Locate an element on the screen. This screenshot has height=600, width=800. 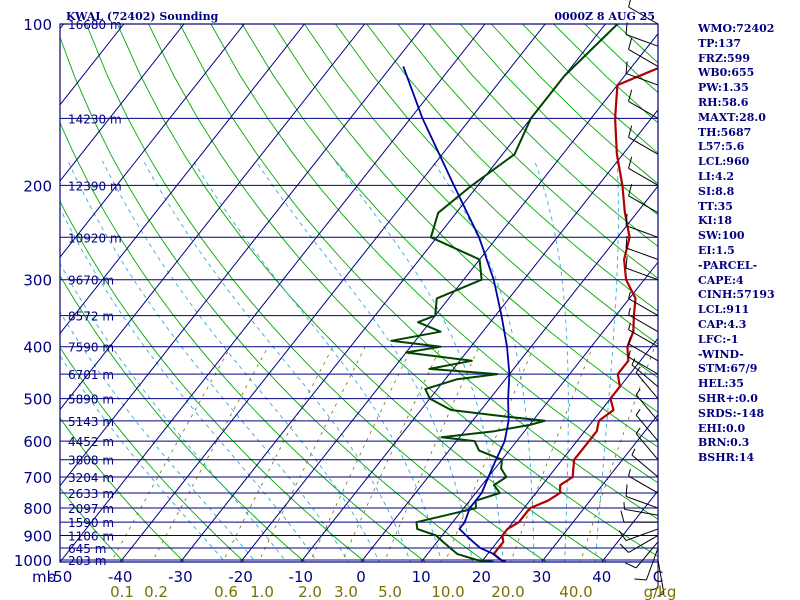
index-entry: MAXT:28.0 is located at coordinates (732, 117).